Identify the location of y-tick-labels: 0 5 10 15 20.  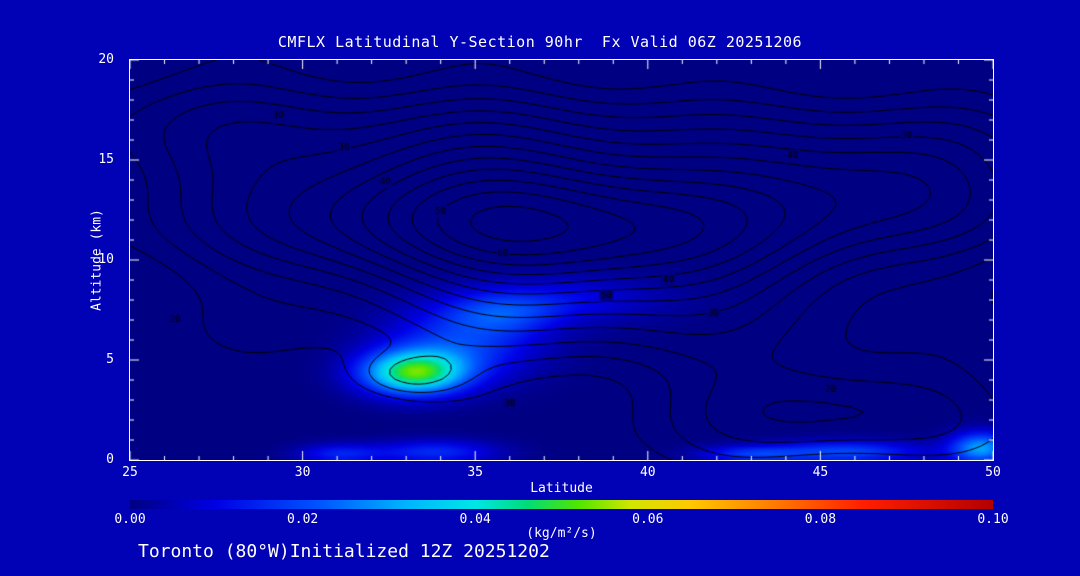
(105, 259).